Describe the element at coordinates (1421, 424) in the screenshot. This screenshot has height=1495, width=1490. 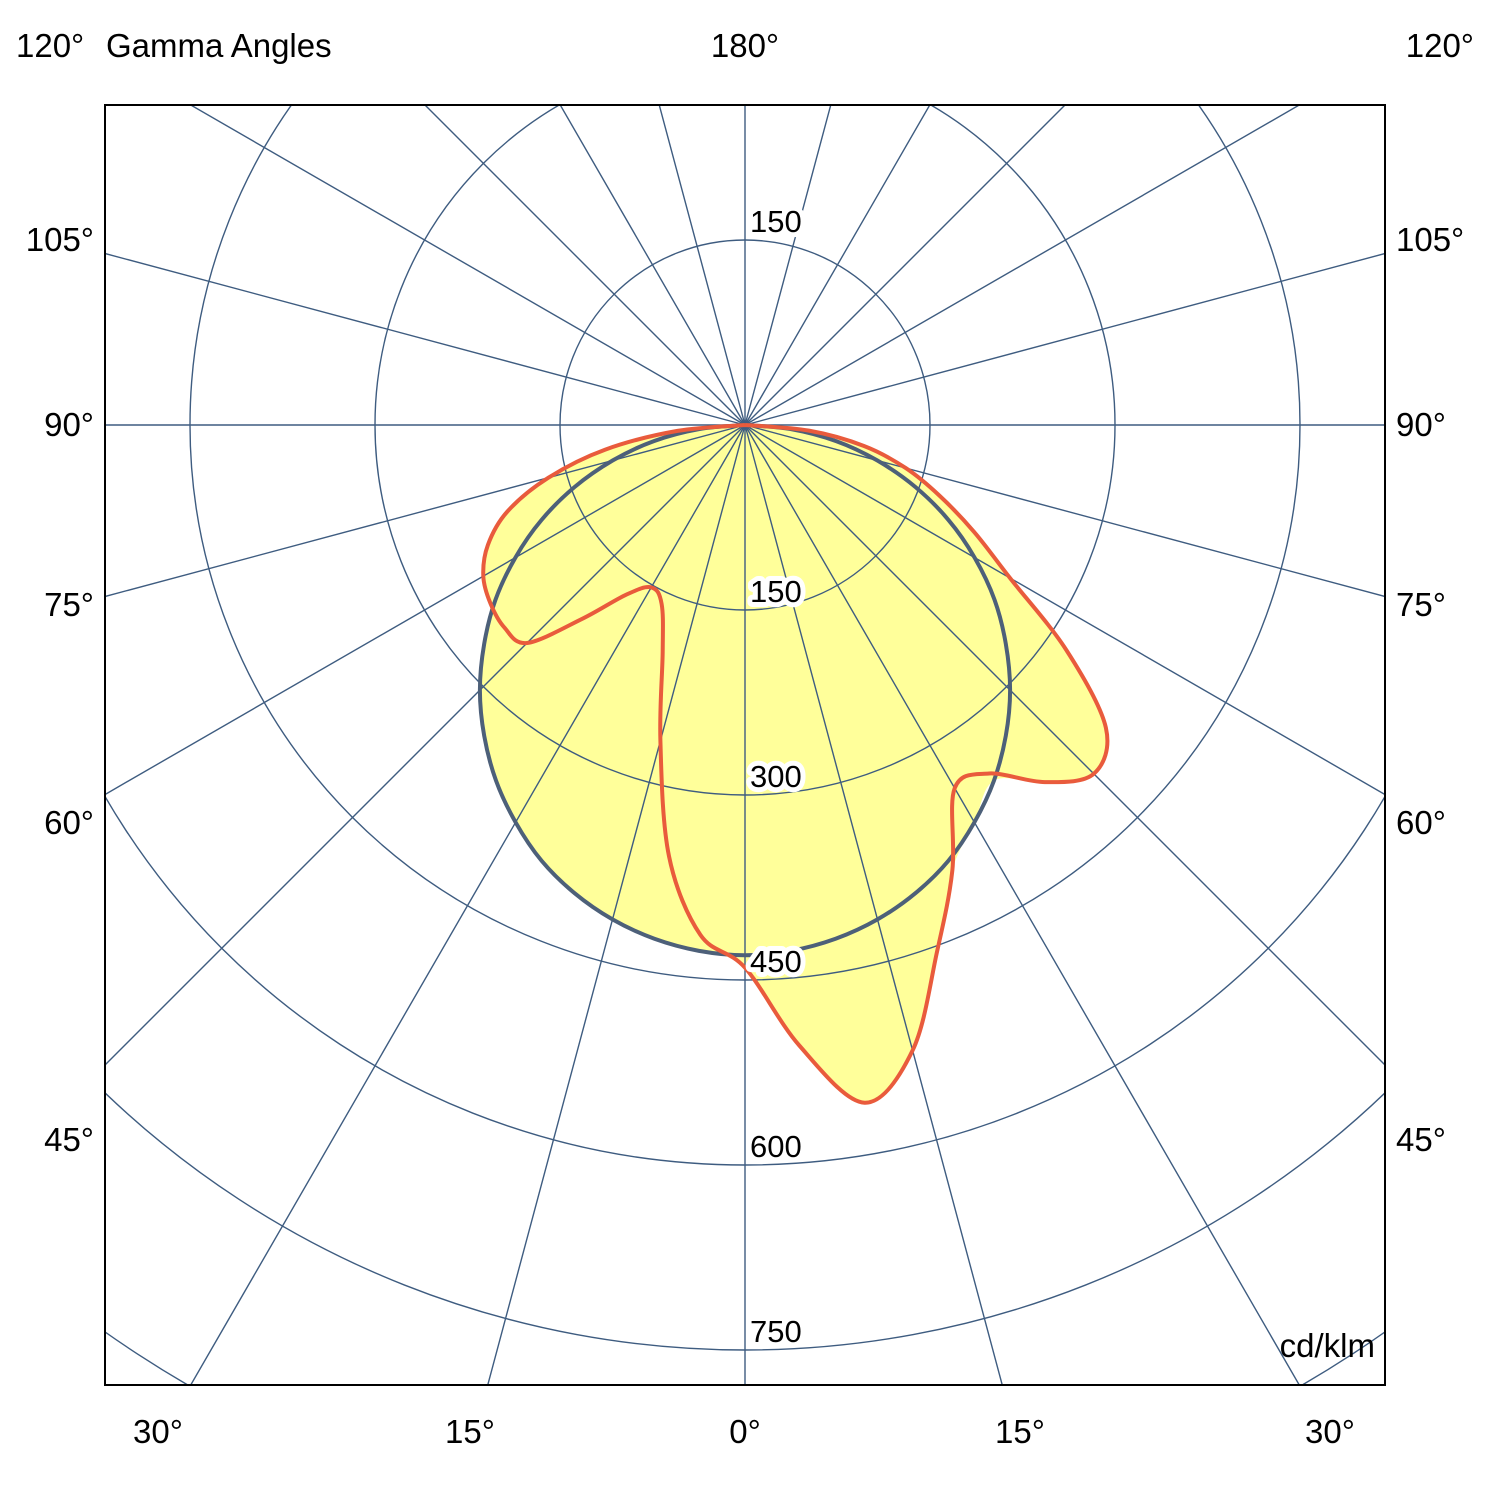
I see `gamma-label-right-90: 90°` at that location.